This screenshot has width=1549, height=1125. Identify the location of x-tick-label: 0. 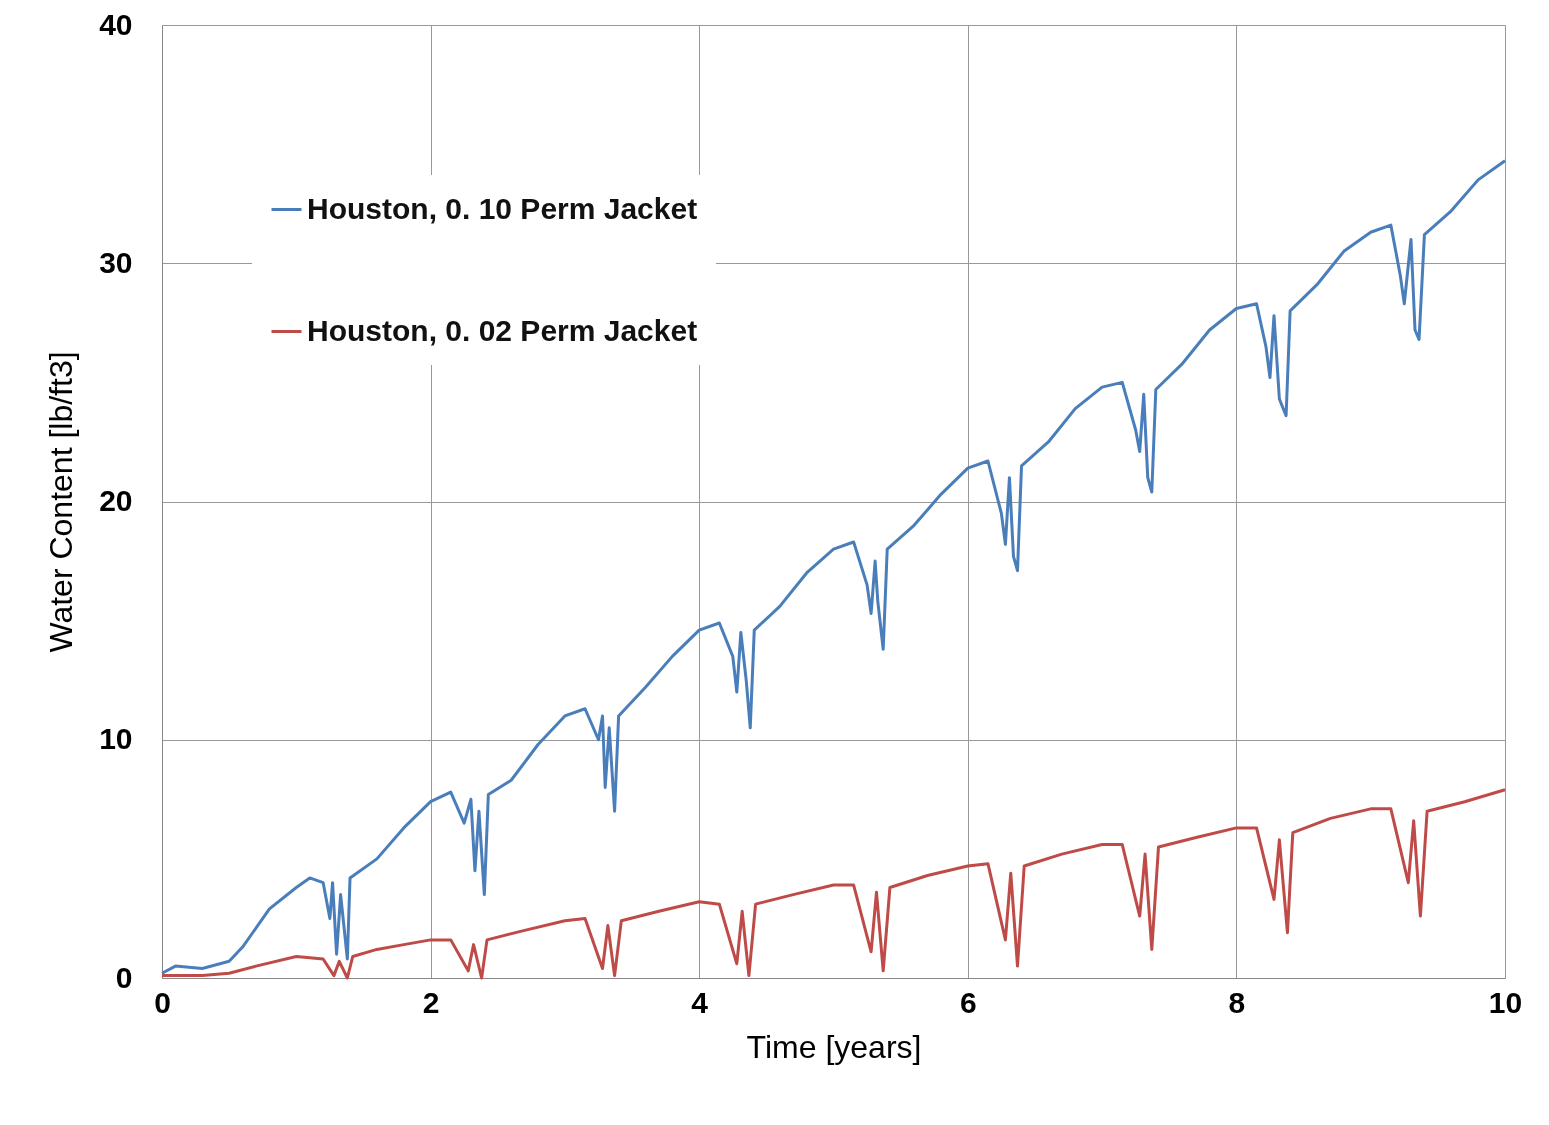
(162, 1002).